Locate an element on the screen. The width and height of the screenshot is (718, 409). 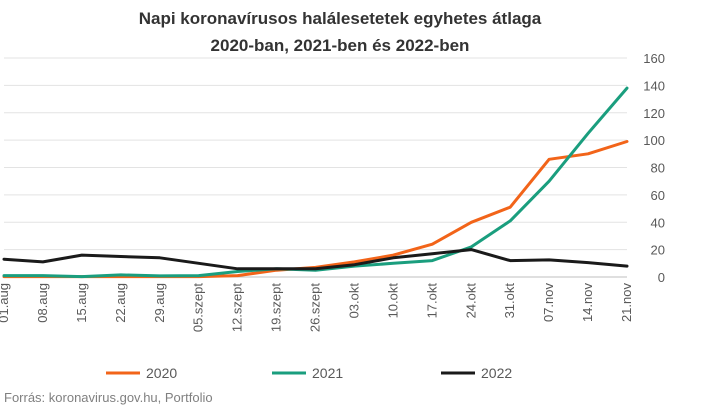
y-tick-label: 20 is located at coordinates (658, 250).